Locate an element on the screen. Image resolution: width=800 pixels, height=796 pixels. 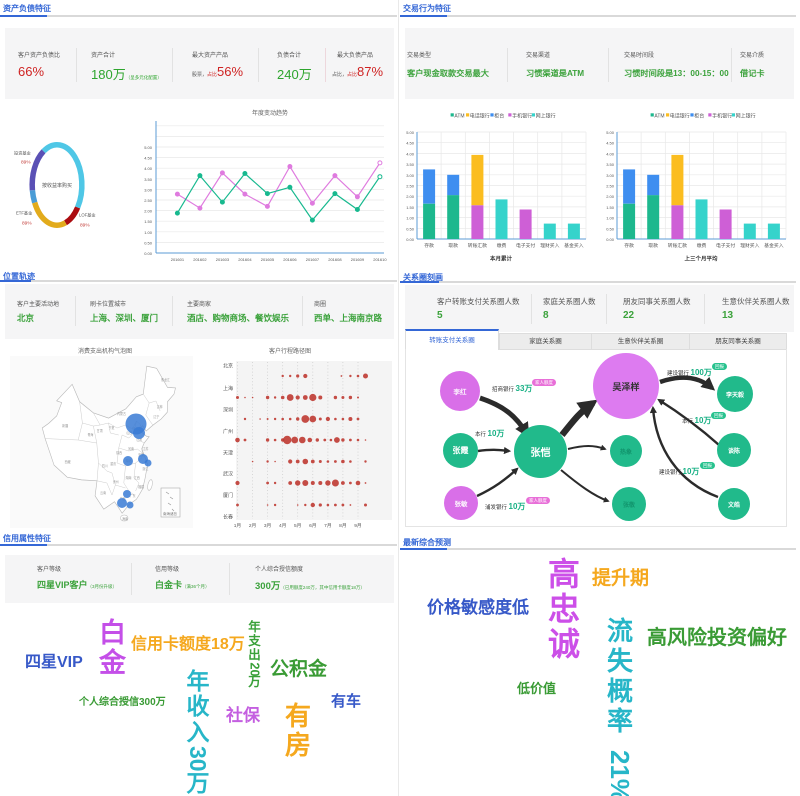
svg-text: 辽宁 is located at coordinates (156, 416).